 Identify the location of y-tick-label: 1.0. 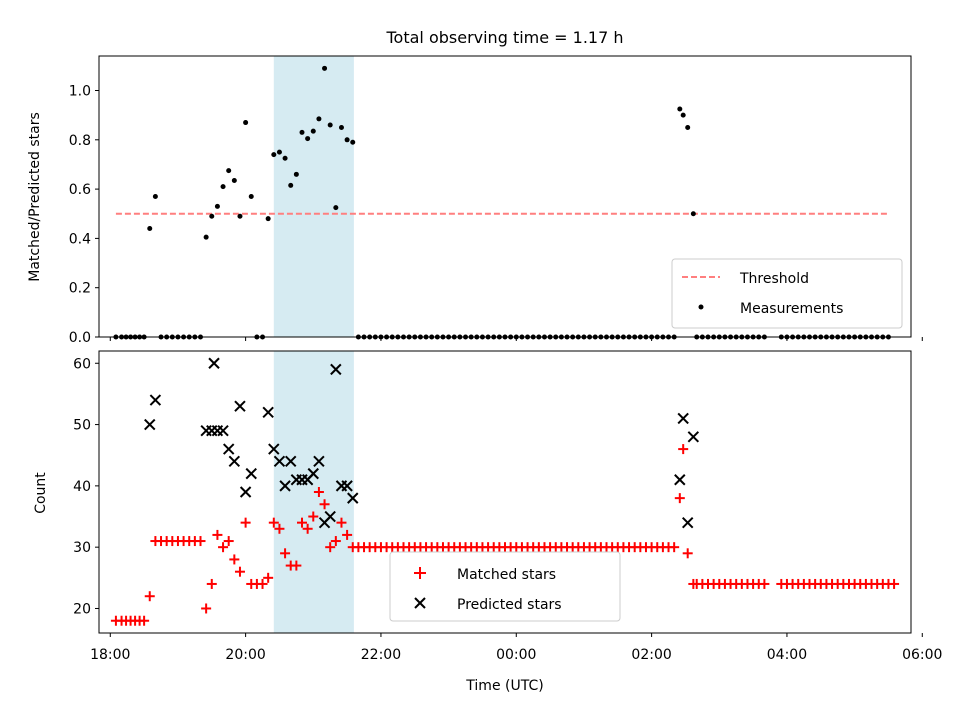
(80, 92).